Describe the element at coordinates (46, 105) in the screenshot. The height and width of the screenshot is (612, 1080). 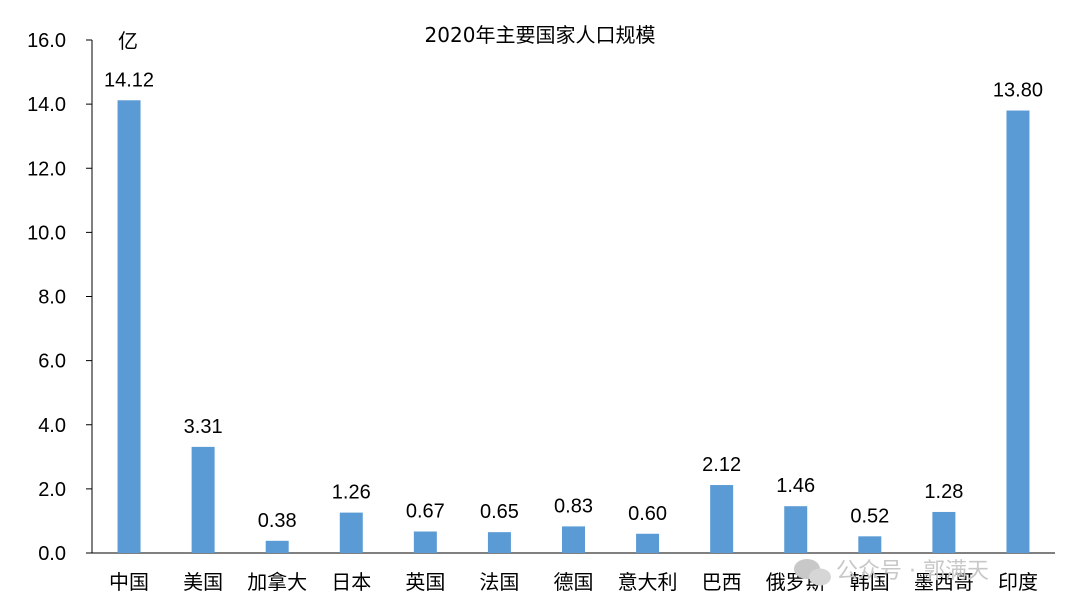
I see `y-tick-label: 14.0` at that location.